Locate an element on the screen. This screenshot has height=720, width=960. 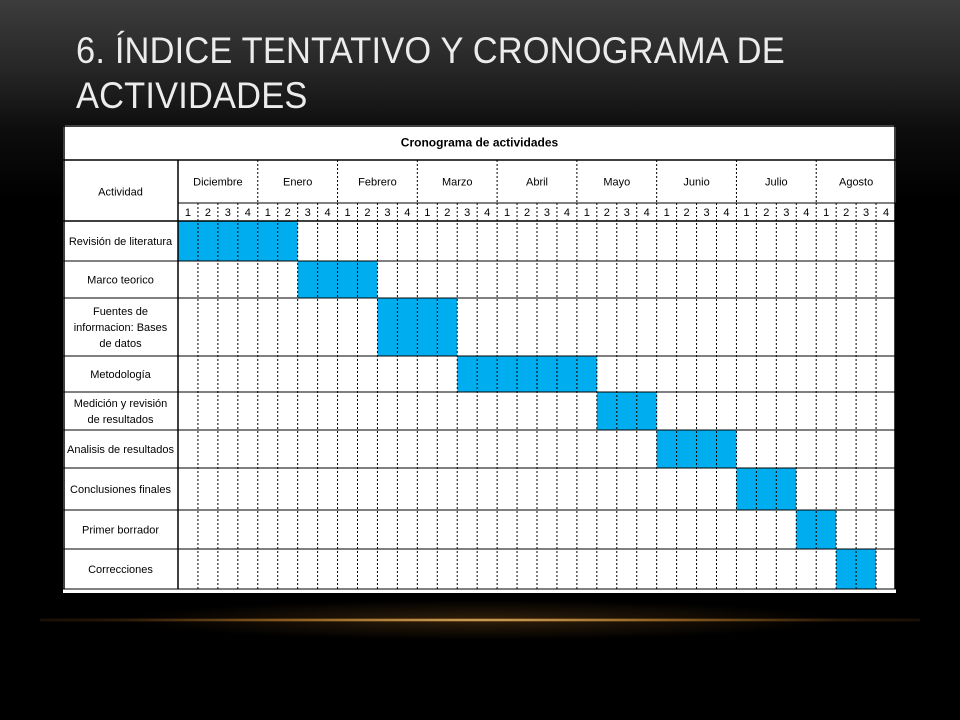
activity-label: Revisión de literatura is located at coordinates (121, 242).